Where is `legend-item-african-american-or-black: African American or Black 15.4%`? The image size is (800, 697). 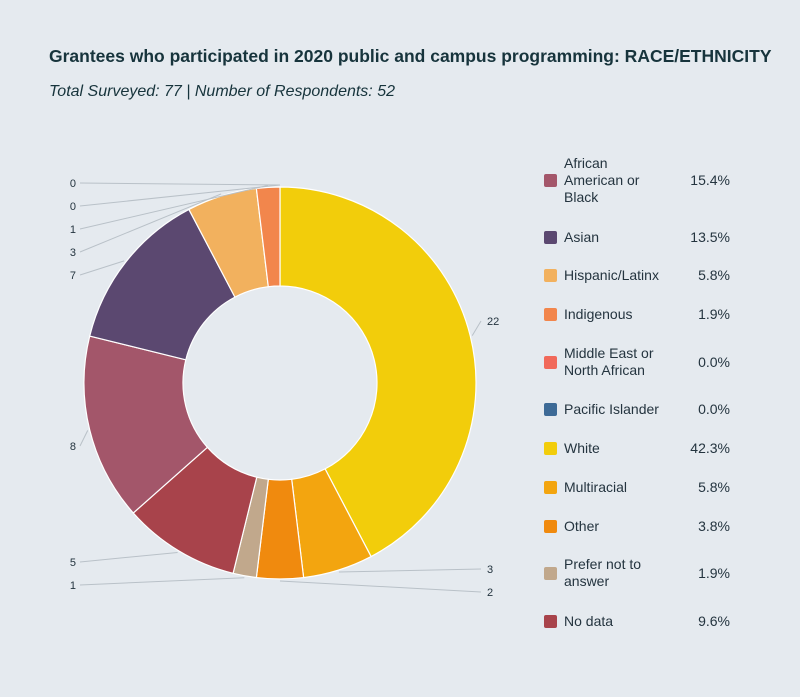
legend-item-african-american-or-black: African American or Black 15.4% is located at coordinates (637, 180).